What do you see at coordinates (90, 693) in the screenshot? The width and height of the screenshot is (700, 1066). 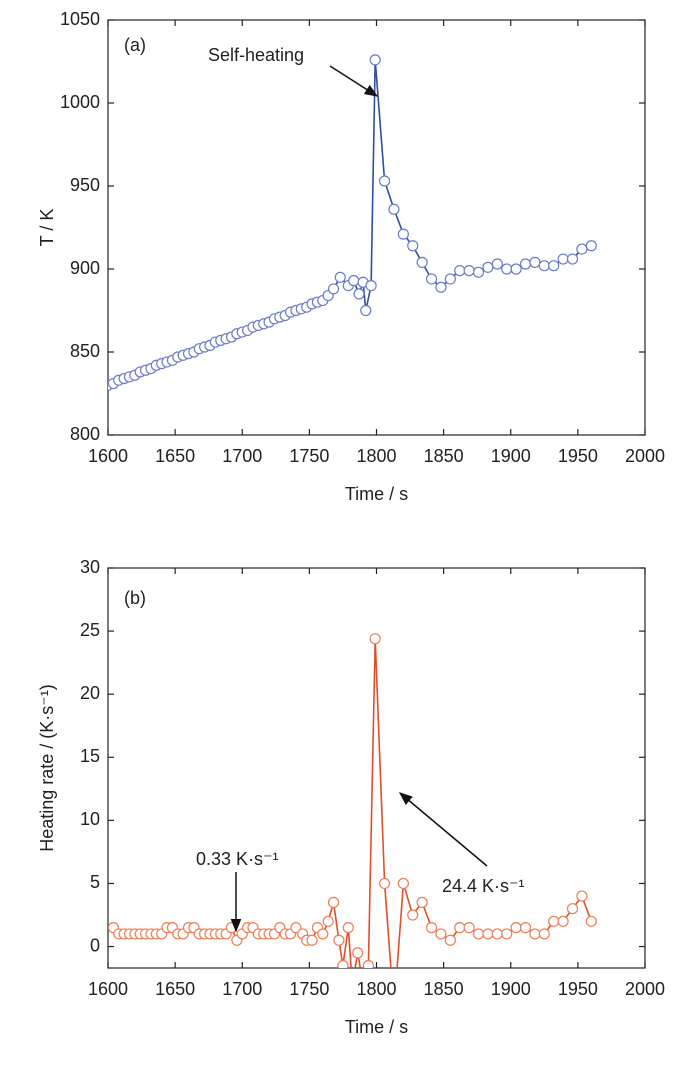 I see `y-tick-label: 20` at bounding box center [90, 693].